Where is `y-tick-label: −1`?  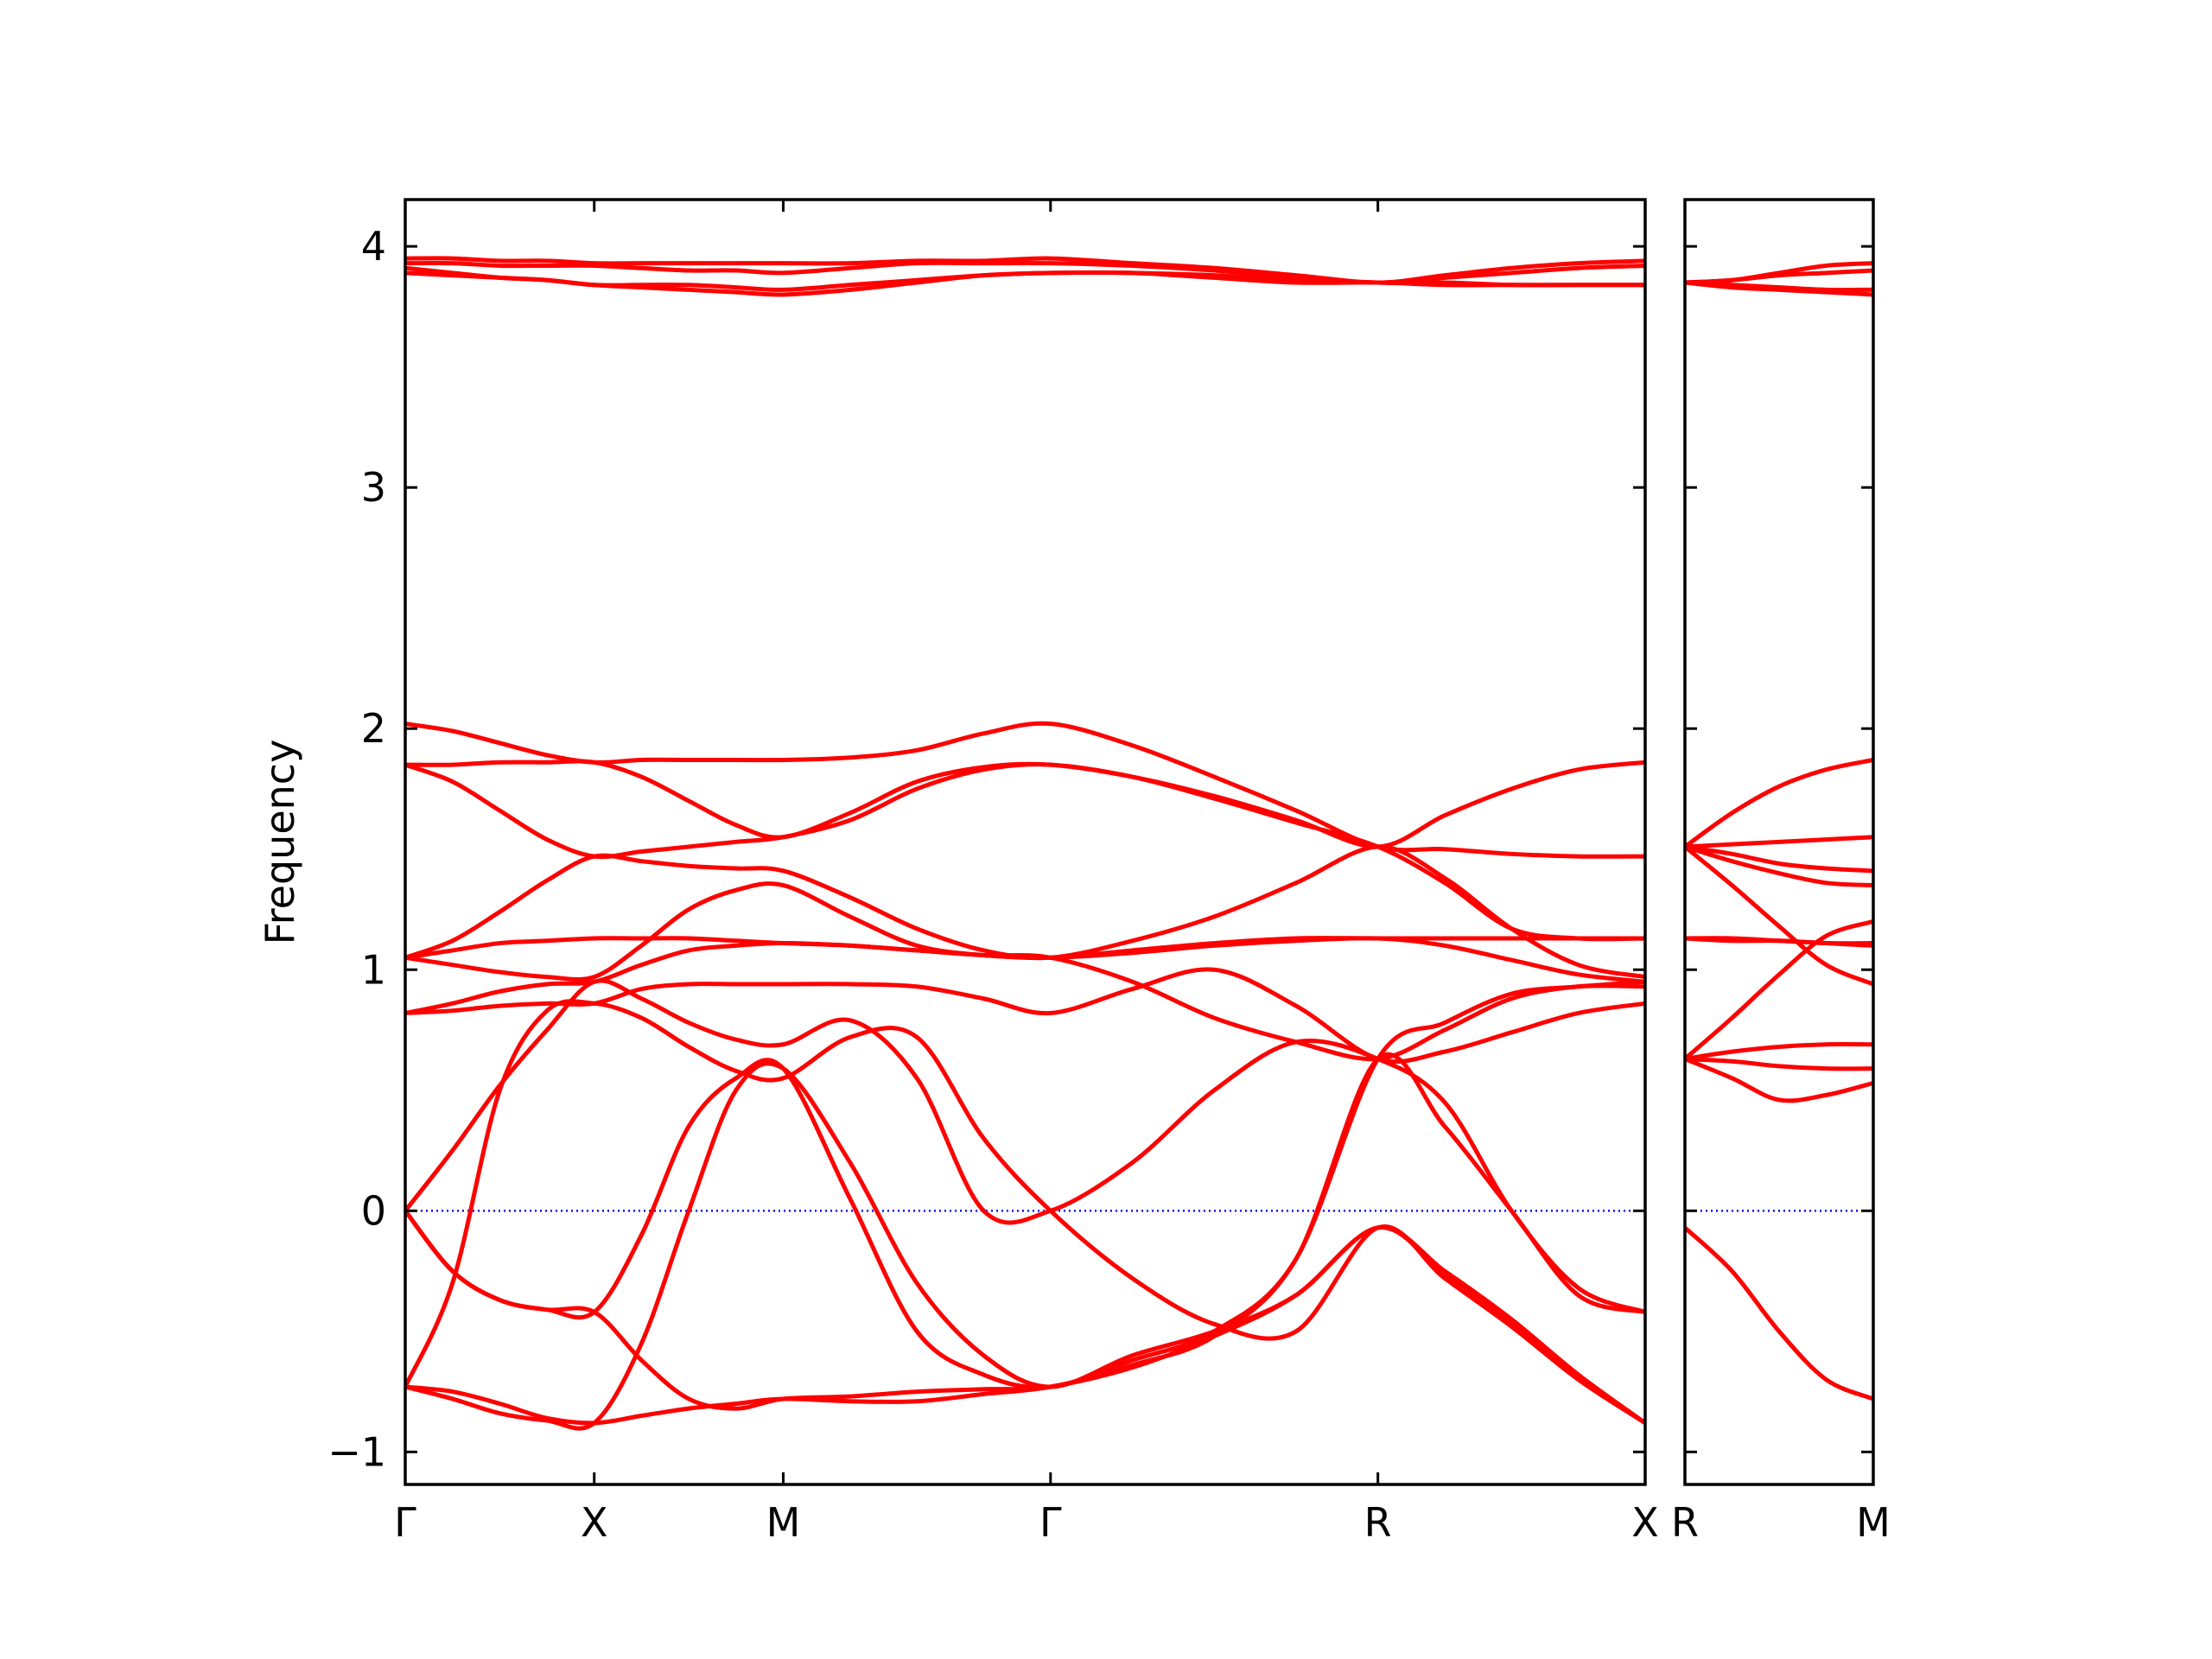
y-tick-label: −1 is located at coordinates (356, 1451).